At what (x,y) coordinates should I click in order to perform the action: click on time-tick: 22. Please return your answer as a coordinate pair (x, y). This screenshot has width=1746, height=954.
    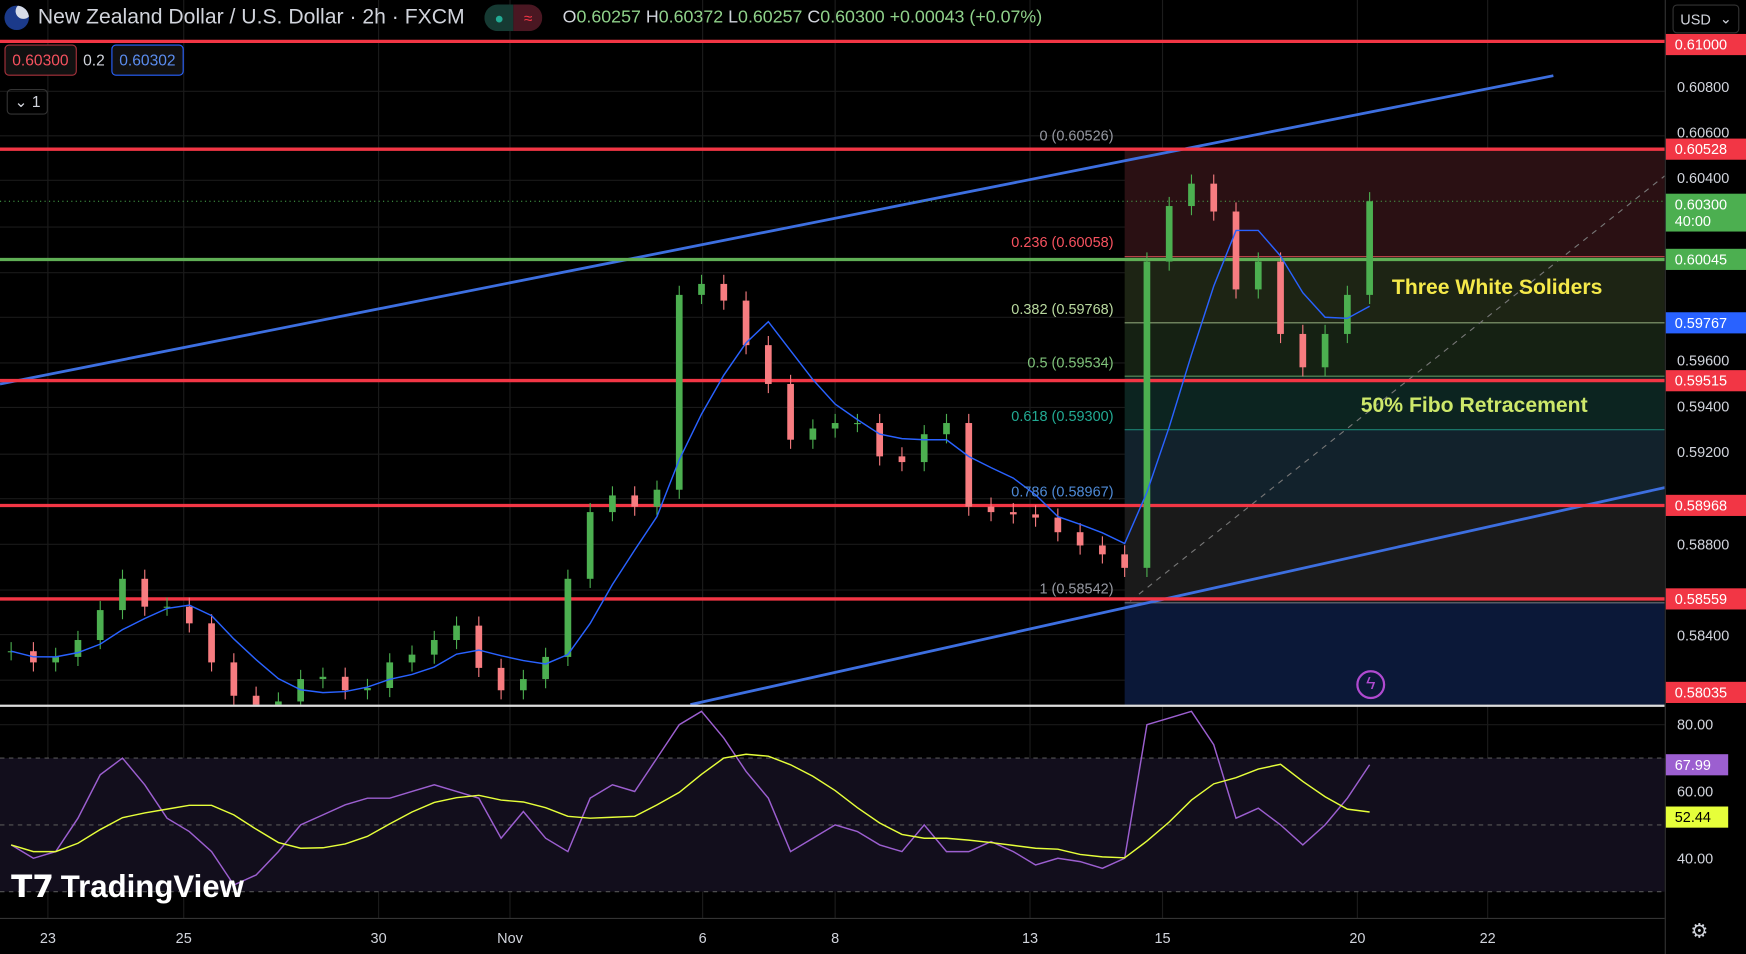
    Looking at the image, I should click on (1487, 938).